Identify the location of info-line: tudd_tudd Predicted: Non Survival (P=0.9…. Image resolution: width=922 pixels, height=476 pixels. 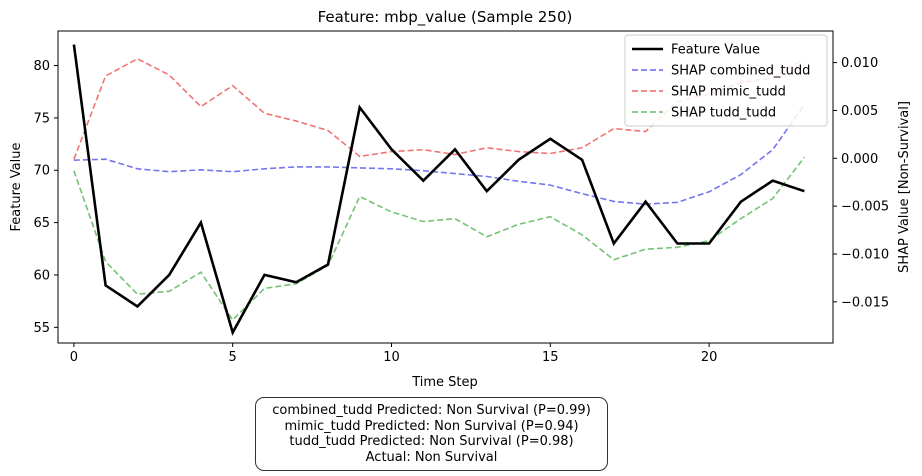
(431, 441).